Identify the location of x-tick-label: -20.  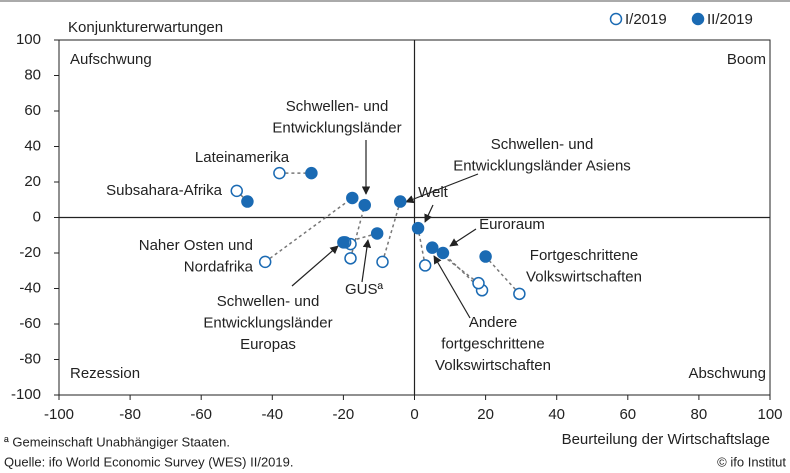
(344, 414).